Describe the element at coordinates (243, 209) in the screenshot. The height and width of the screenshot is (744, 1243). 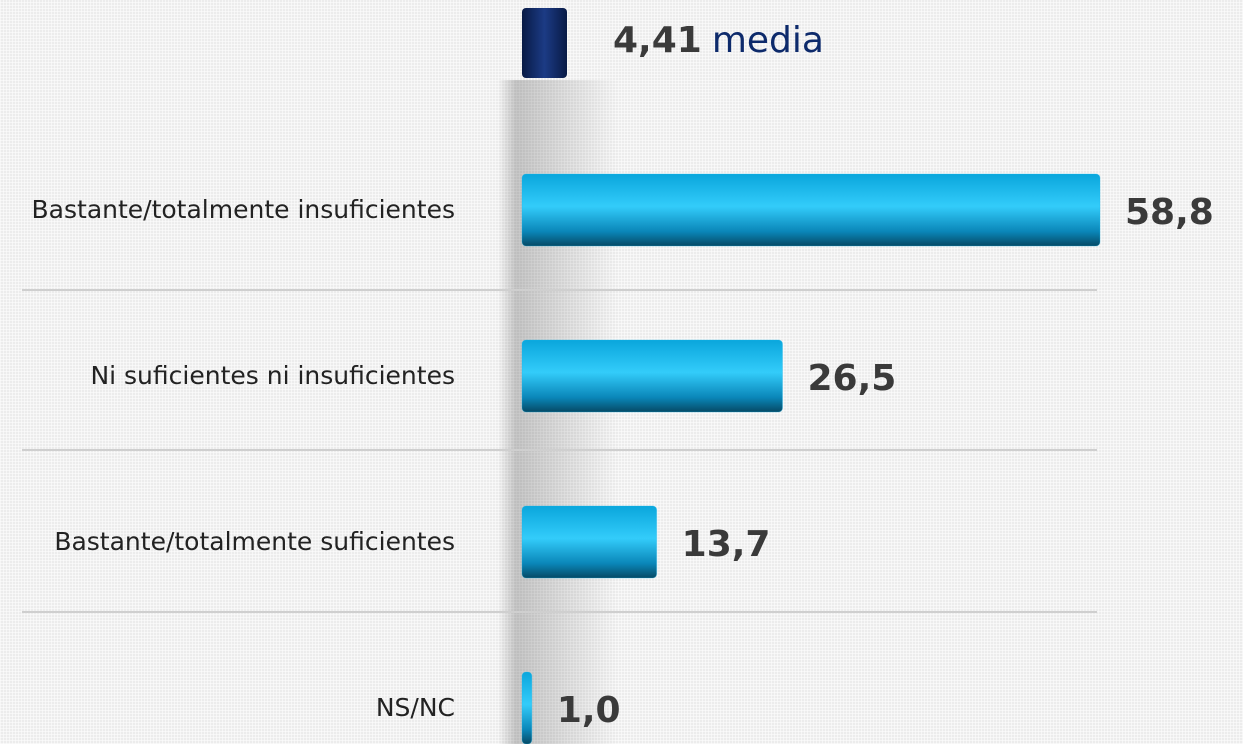
I see `category-label: Bastante/totalmente insuficientes` at that location.